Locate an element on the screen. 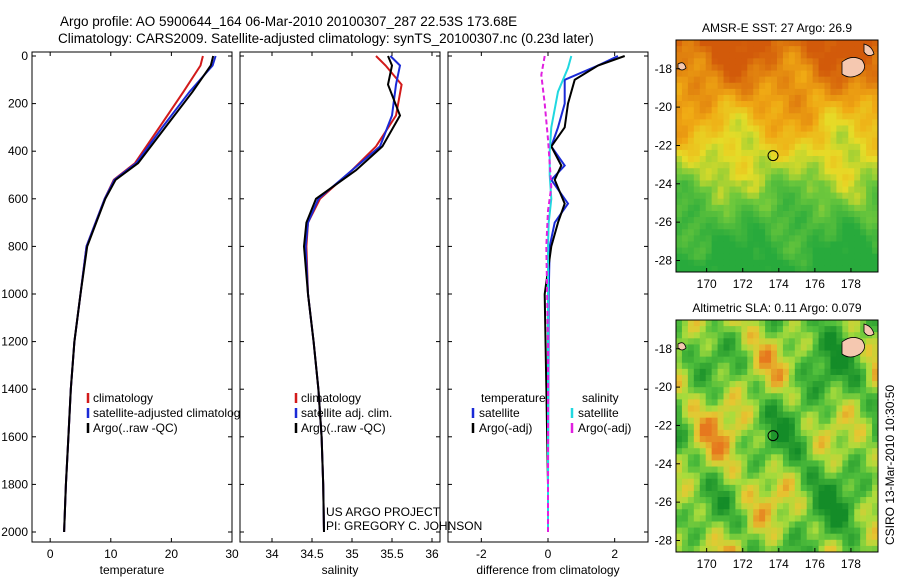  temperature-xtick-label: 20 is located at coordinates (172, 554).